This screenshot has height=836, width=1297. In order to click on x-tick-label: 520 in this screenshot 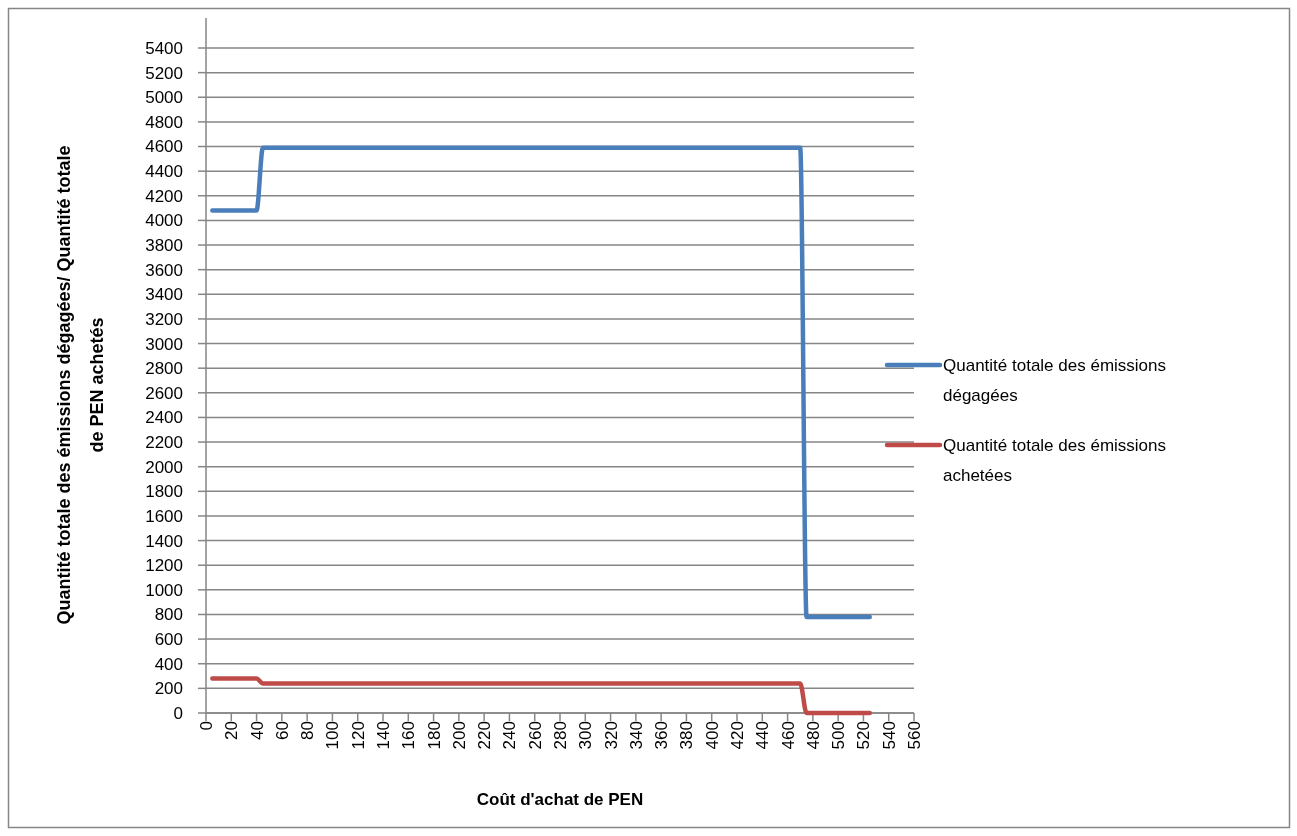, I will do `click(864, 735)`.